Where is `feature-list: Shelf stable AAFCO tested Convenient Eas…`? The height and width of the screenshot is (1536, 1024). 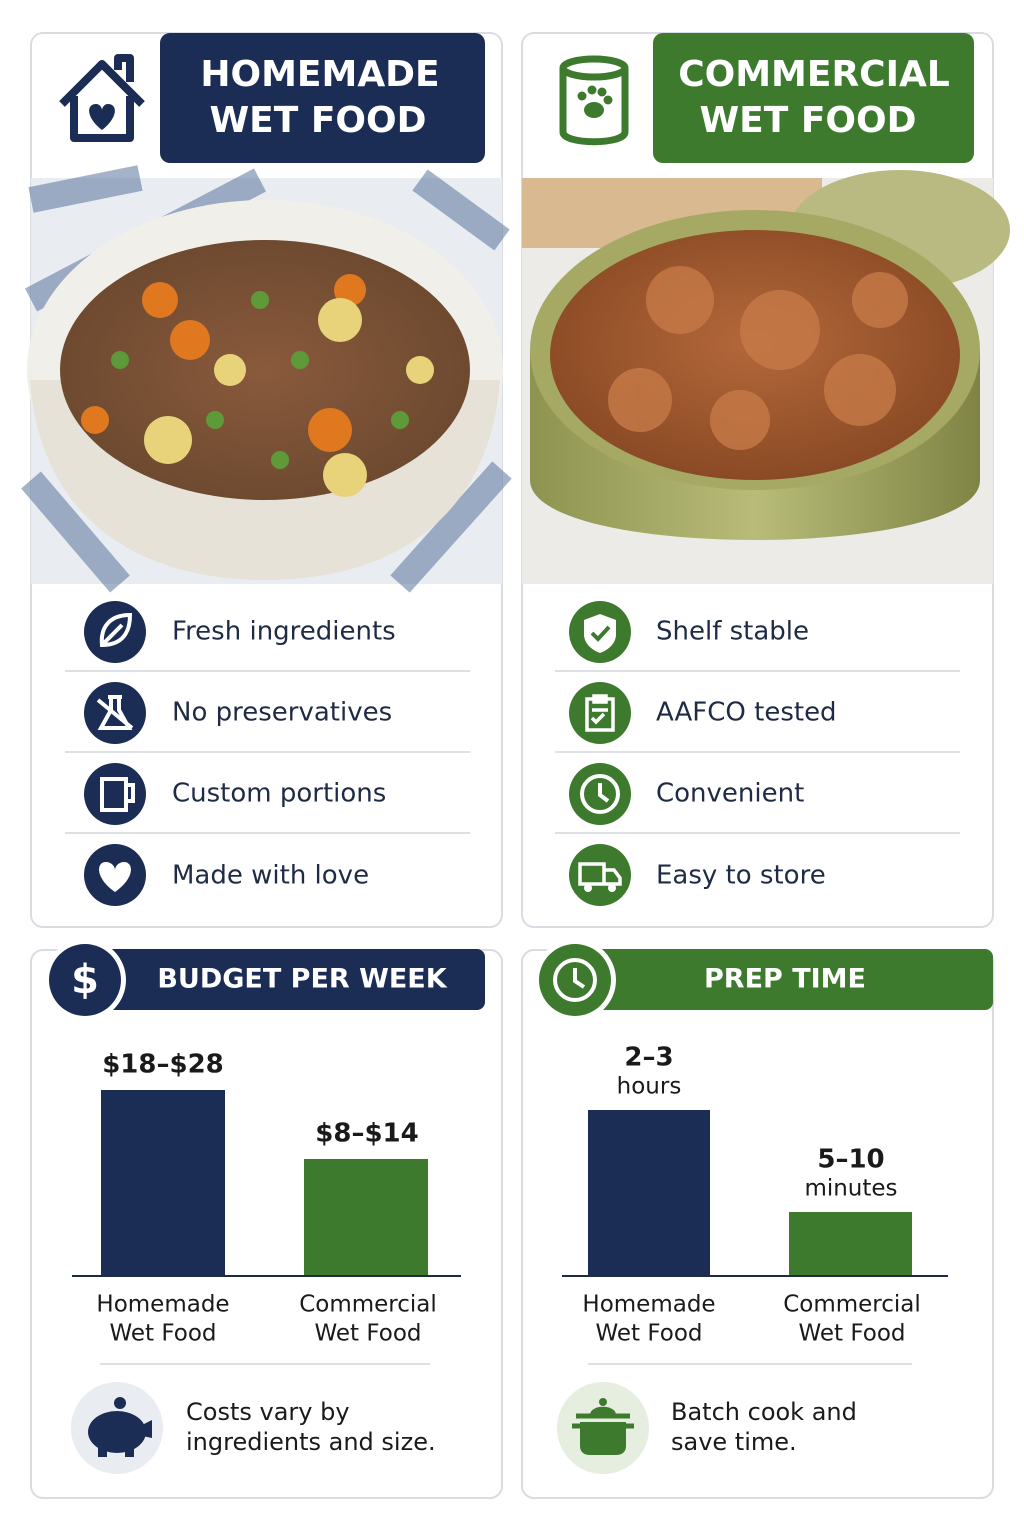
feature-list: Shelf stable AAFCO tested Convenient Eas… is located at coordinates (757, 753).